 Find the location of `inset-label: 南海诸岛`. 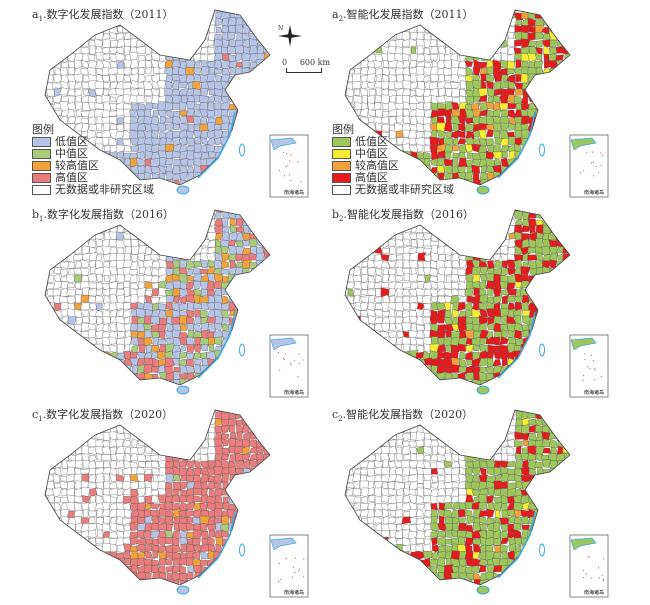

inset-label: 南海诸岛 is located at coordinates (594, 192).